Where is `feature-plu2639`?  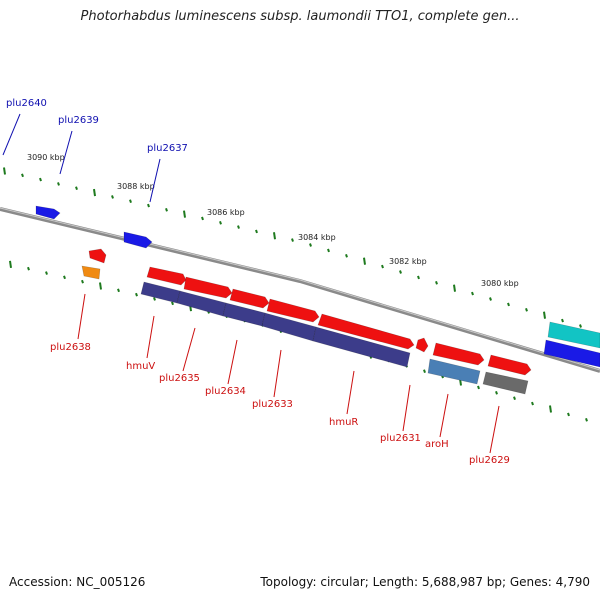
feature-plu2639 is located at coordinates (48, 212).